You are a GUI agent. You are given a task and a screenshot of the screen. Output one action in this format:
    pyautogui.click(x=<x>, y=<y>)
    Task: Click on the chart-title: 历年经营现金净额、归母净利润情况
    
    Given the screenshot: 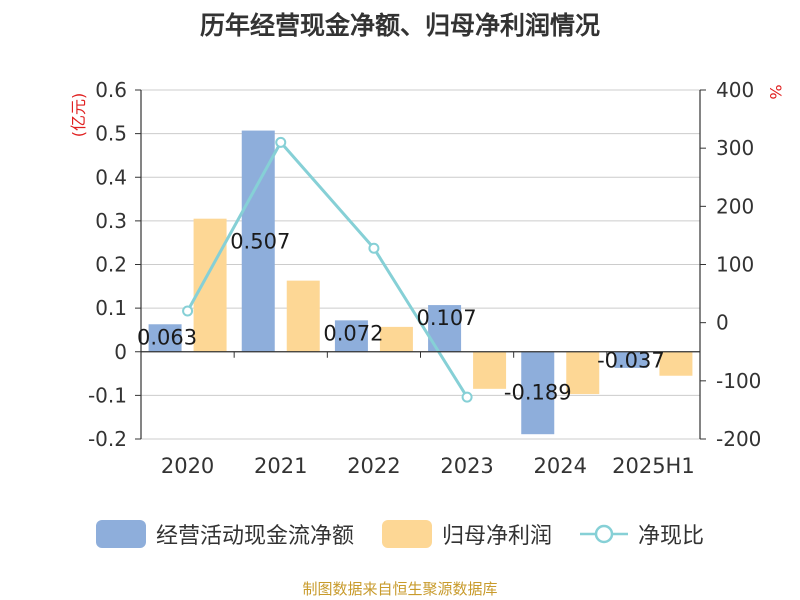 What is the action you would take?
    pyautogui.click(x=399, y=25)
    